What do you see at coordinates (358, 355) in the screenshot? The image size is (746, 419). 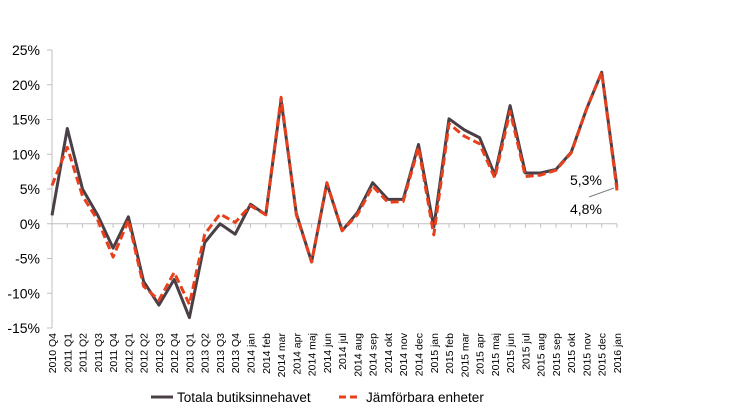 I see `x-tick-label: 2014 aug` at bounding box center [358, 355].